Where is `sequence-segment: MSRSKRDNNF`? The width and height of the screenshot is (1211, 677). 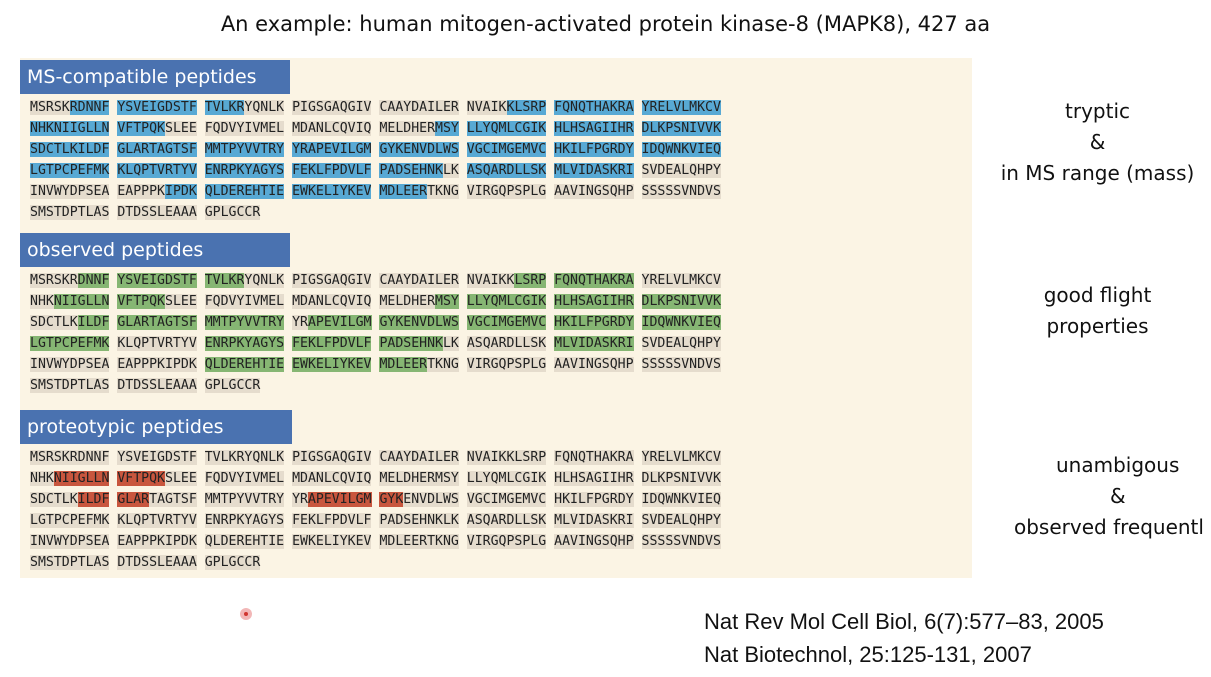 sequence-segment: MSRSKRDNNF is located at coordinates (70, 457).